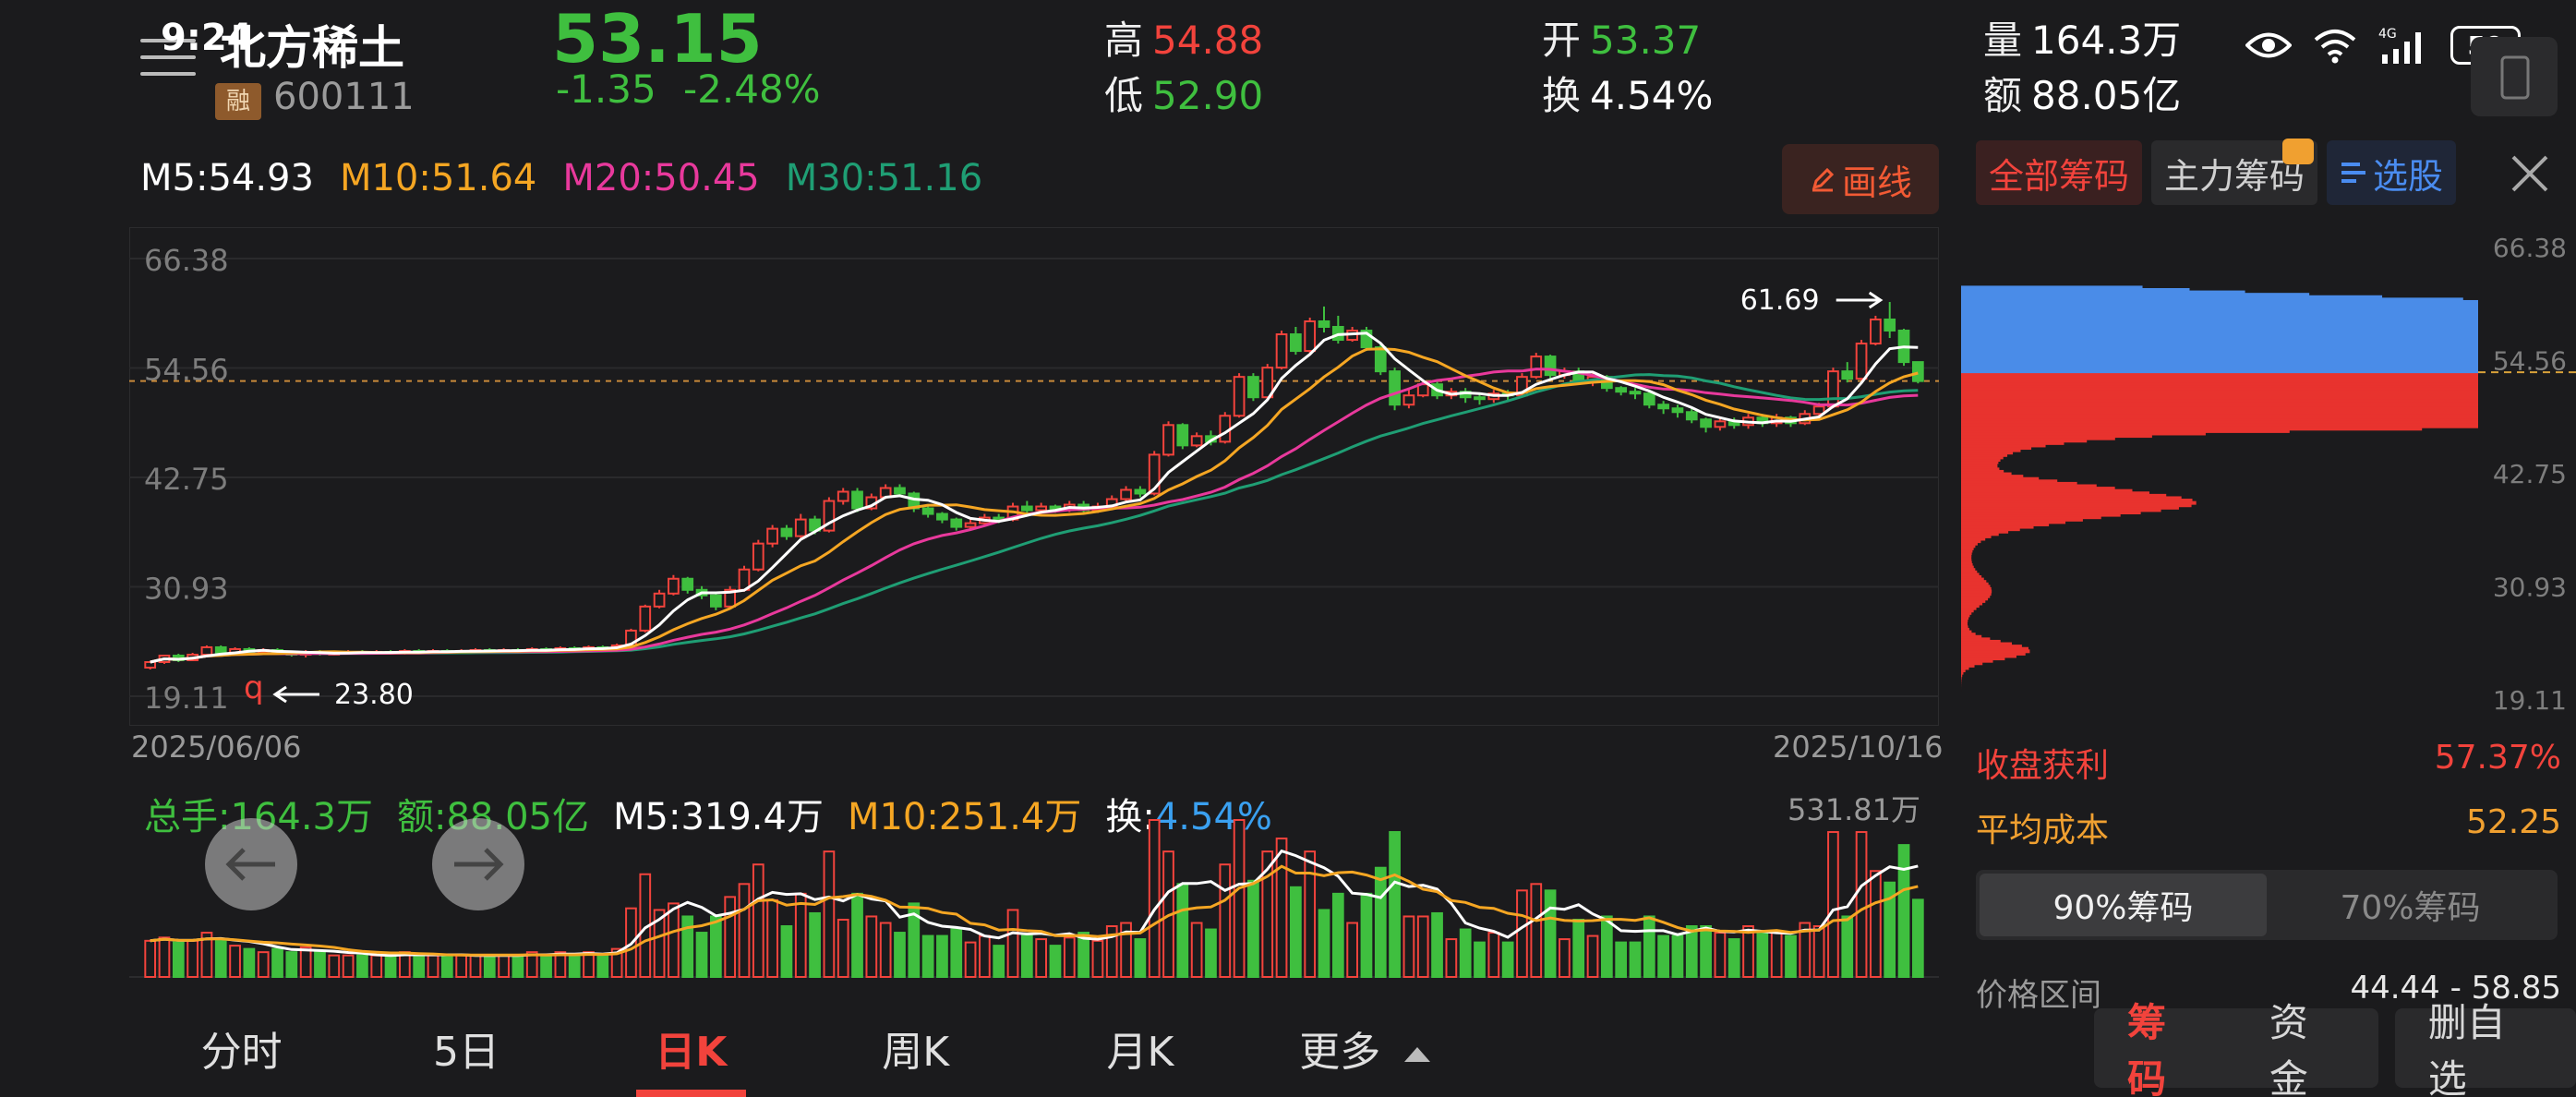 The width and height of the screenshot is (2576, 1097). I want to click on tab-intraday: 分时, so click(241, 1052).